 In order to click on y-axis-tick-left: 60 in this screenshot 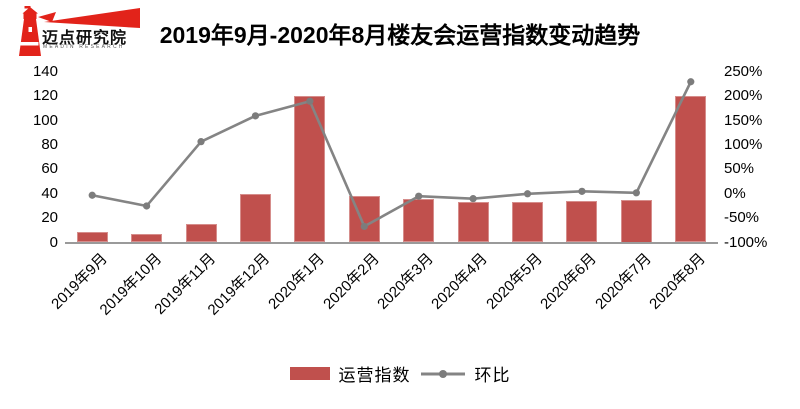, I will do `click(49, 169)`.